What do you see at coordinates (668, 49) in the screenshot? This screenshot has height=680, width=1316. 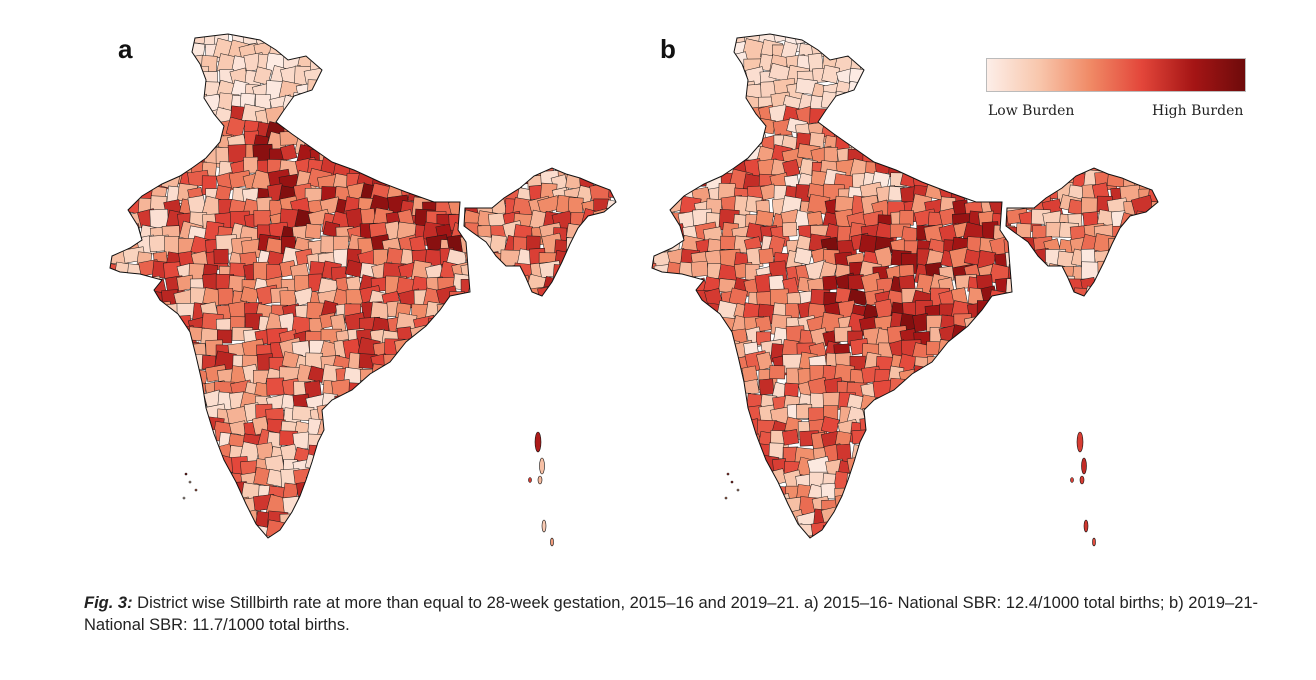 I see `panel-label-b: b` at bounding box center [668, 49].